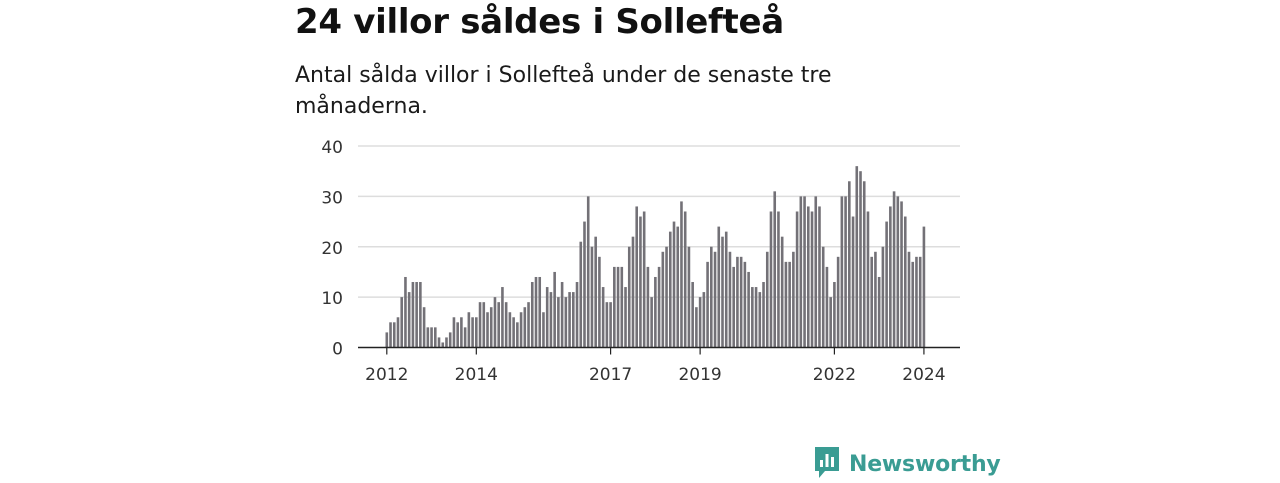 The image size is (1280, 483). I want to click on x-tick-label: 2012, so click(386, 375).